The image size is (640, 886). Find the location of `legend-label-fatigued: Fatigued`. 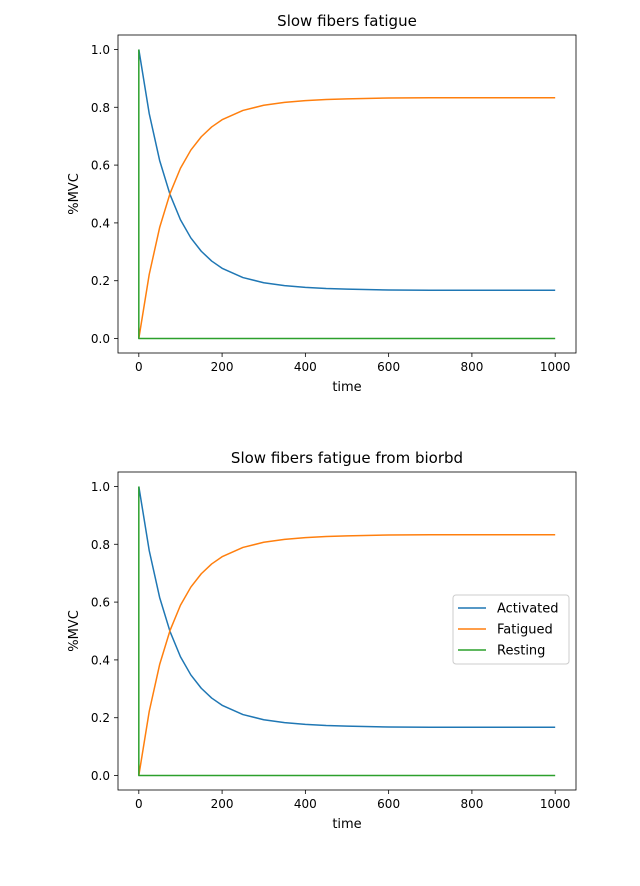

legend-label-fatigued: Fatigued is located at coordinates (525, 630).